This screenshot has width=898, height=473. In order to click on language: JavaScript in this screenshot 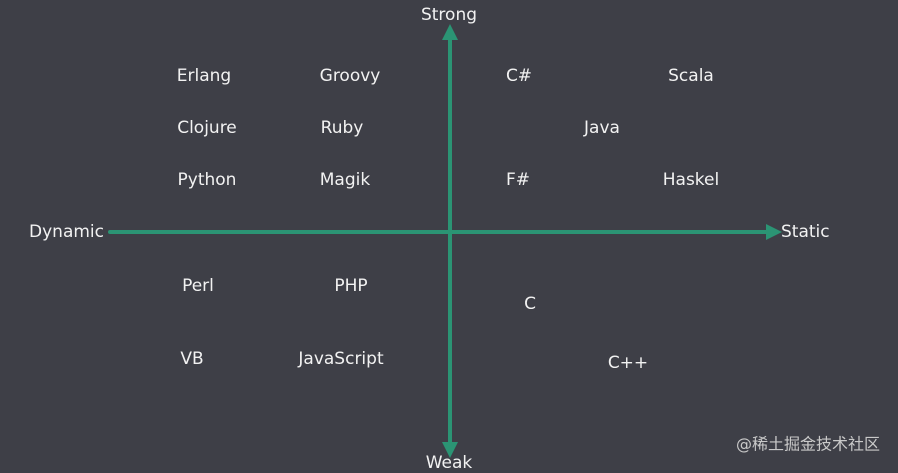, I will do `click(340, 359)`.